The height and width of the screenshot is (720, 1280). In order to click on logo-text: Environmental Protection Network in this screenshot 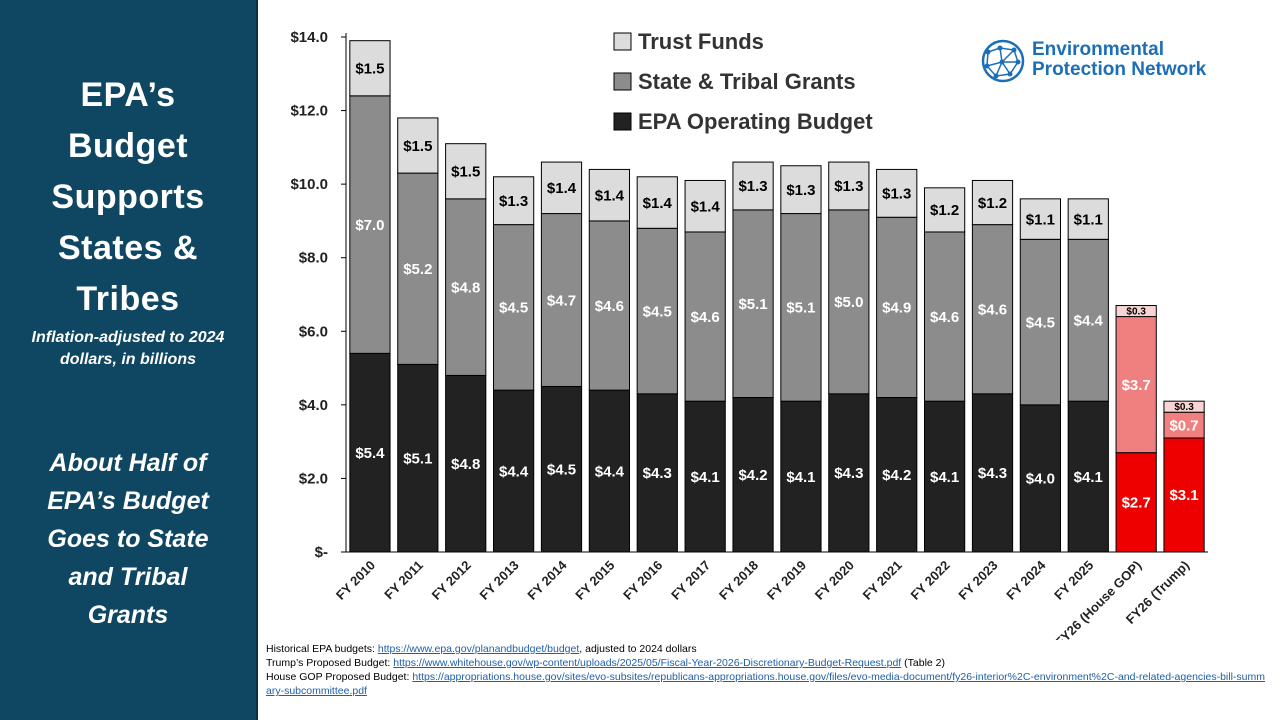, I will do `click(1119, 60)`.